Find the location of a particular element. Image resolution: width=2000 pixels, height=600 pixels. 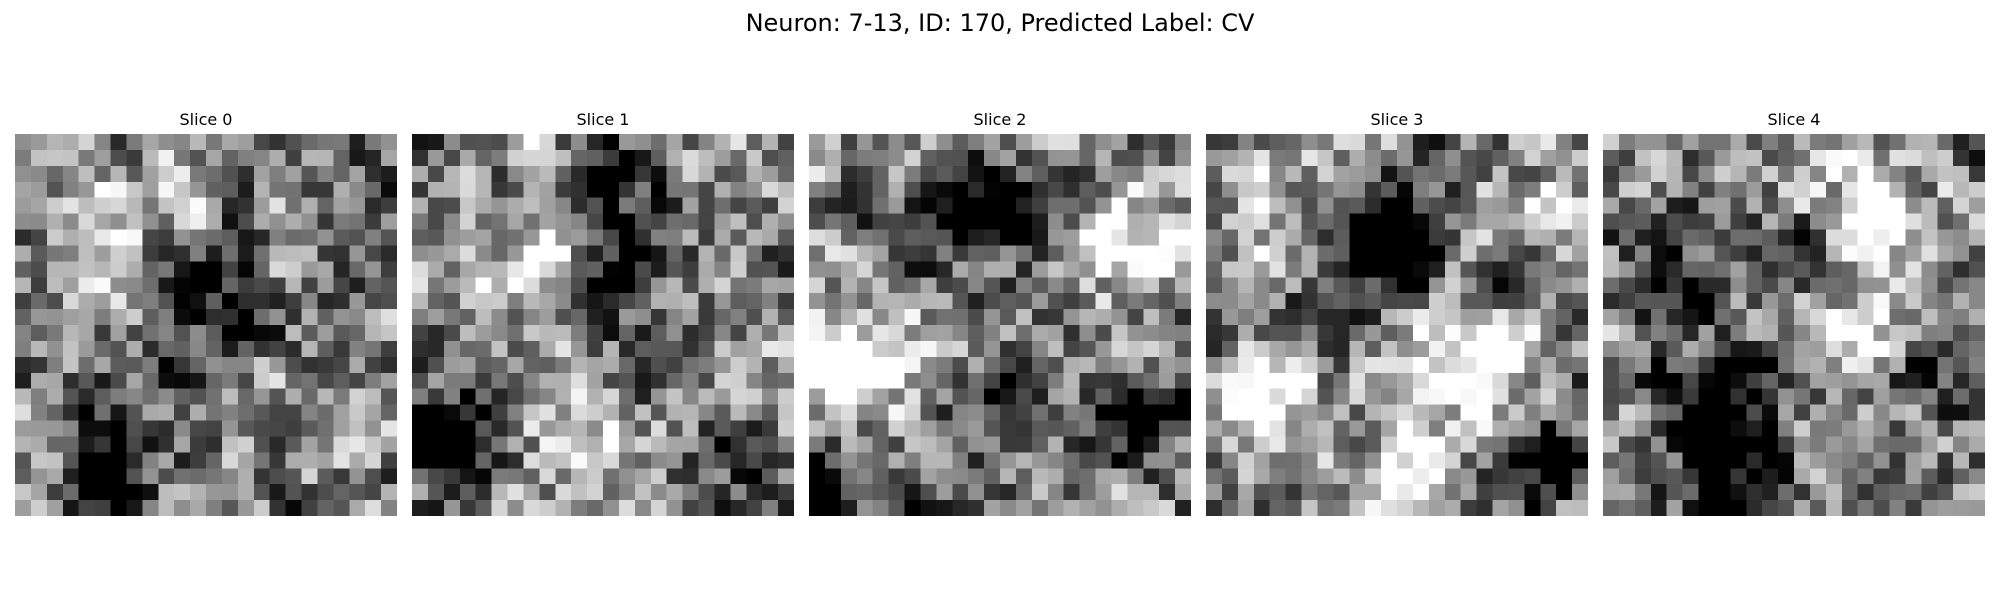

slice-title: Slice 1 is located at coordinates (603, 119).